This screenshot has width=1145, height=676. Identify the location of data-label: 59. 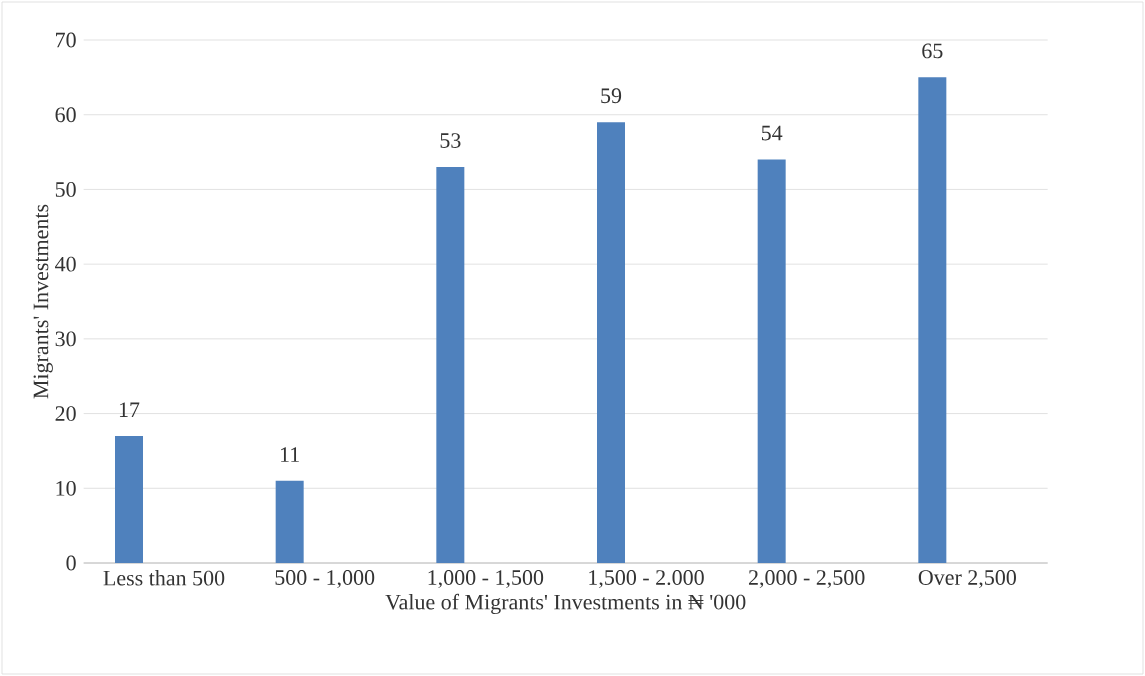
(611, 96).